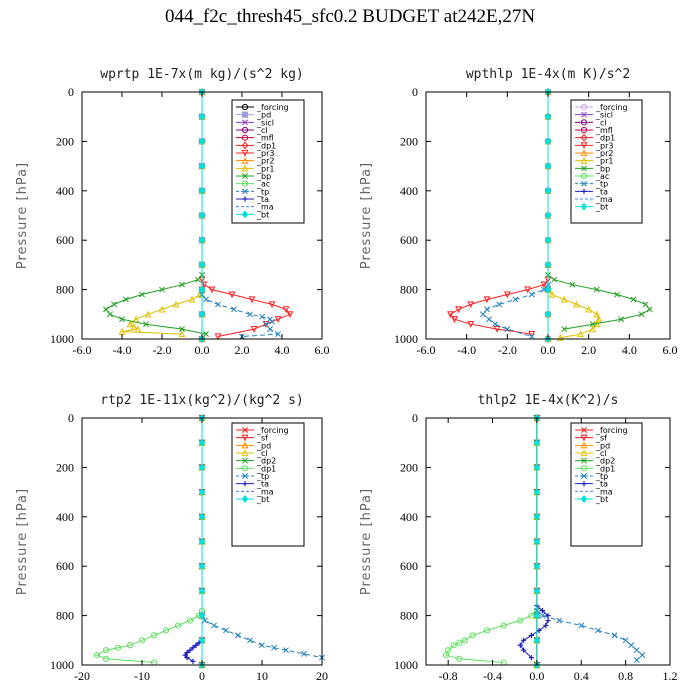 Image resolution: width=700 pixels, height=700 pixels. I want to click on x-tick-label: -20, so click(82, 676).